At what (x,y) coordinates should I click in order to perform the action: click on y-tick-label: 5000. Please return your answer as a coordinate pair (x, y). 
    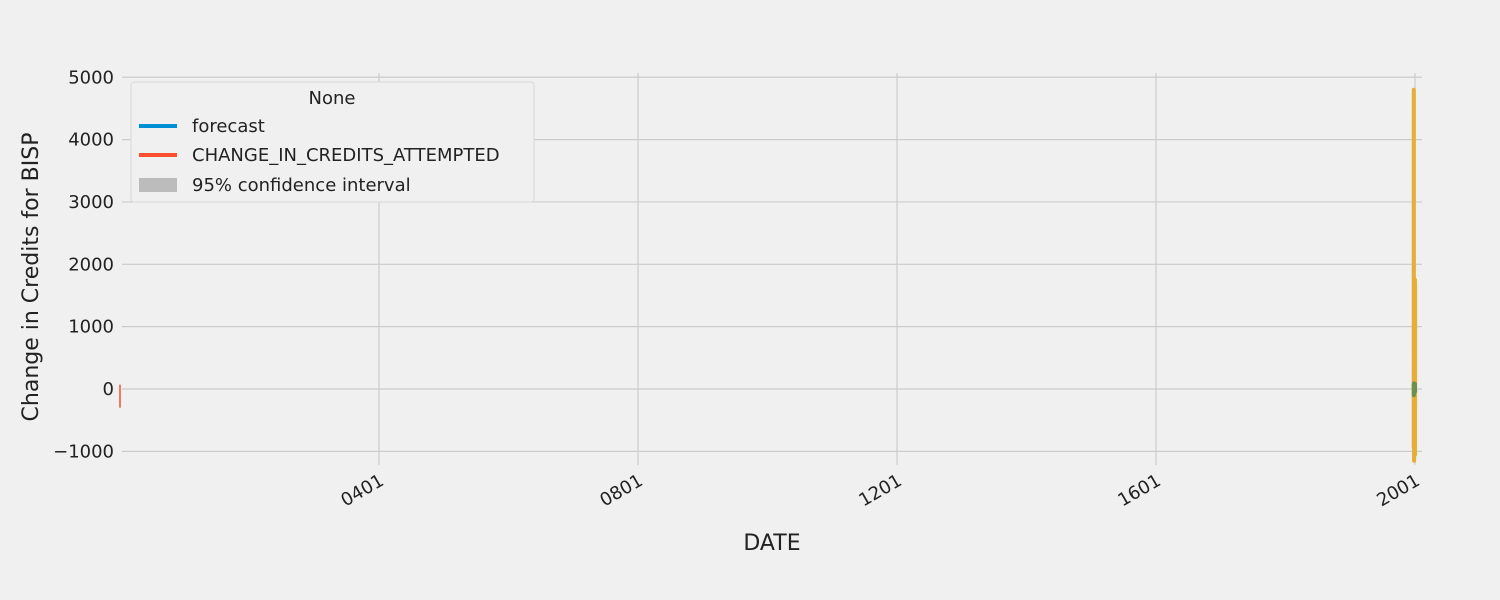
    Looking at the image, I should click on (91, 77).